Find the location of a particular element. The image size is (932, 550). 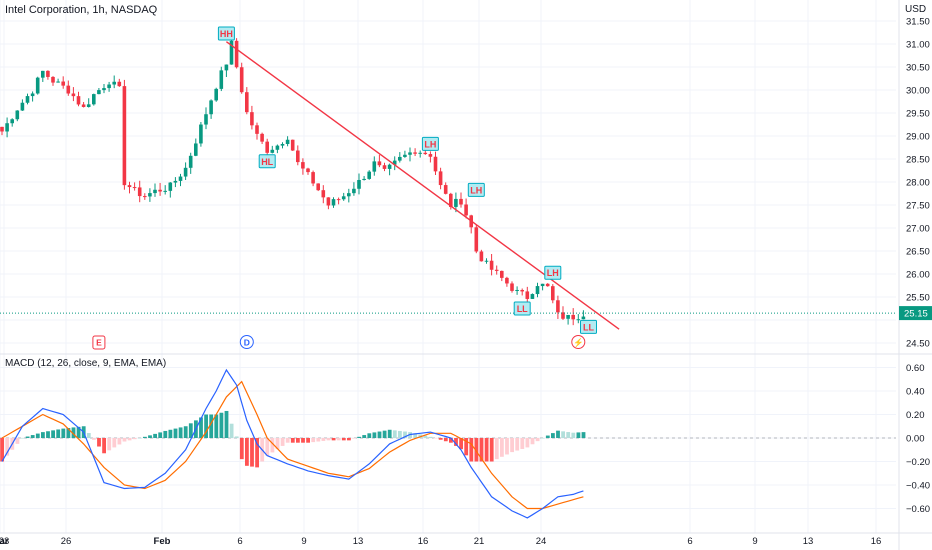

price-axis-tick: 26.00 is located at coordinates (918, 275).